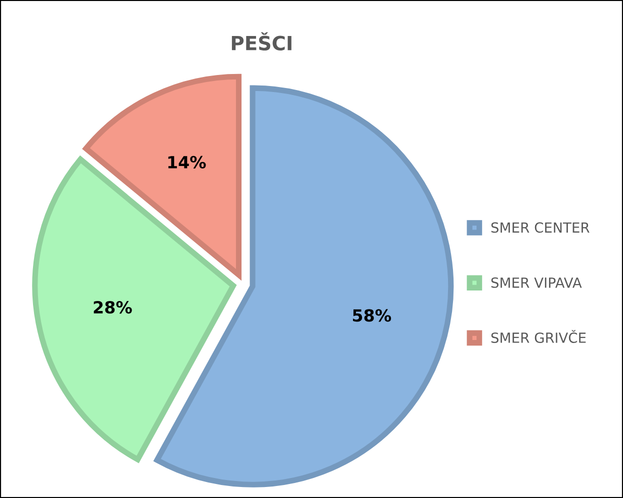 Image resolution: width=623 pixels, height=498 pixels. I want to click on data-label: 28%, so click(113, 307).